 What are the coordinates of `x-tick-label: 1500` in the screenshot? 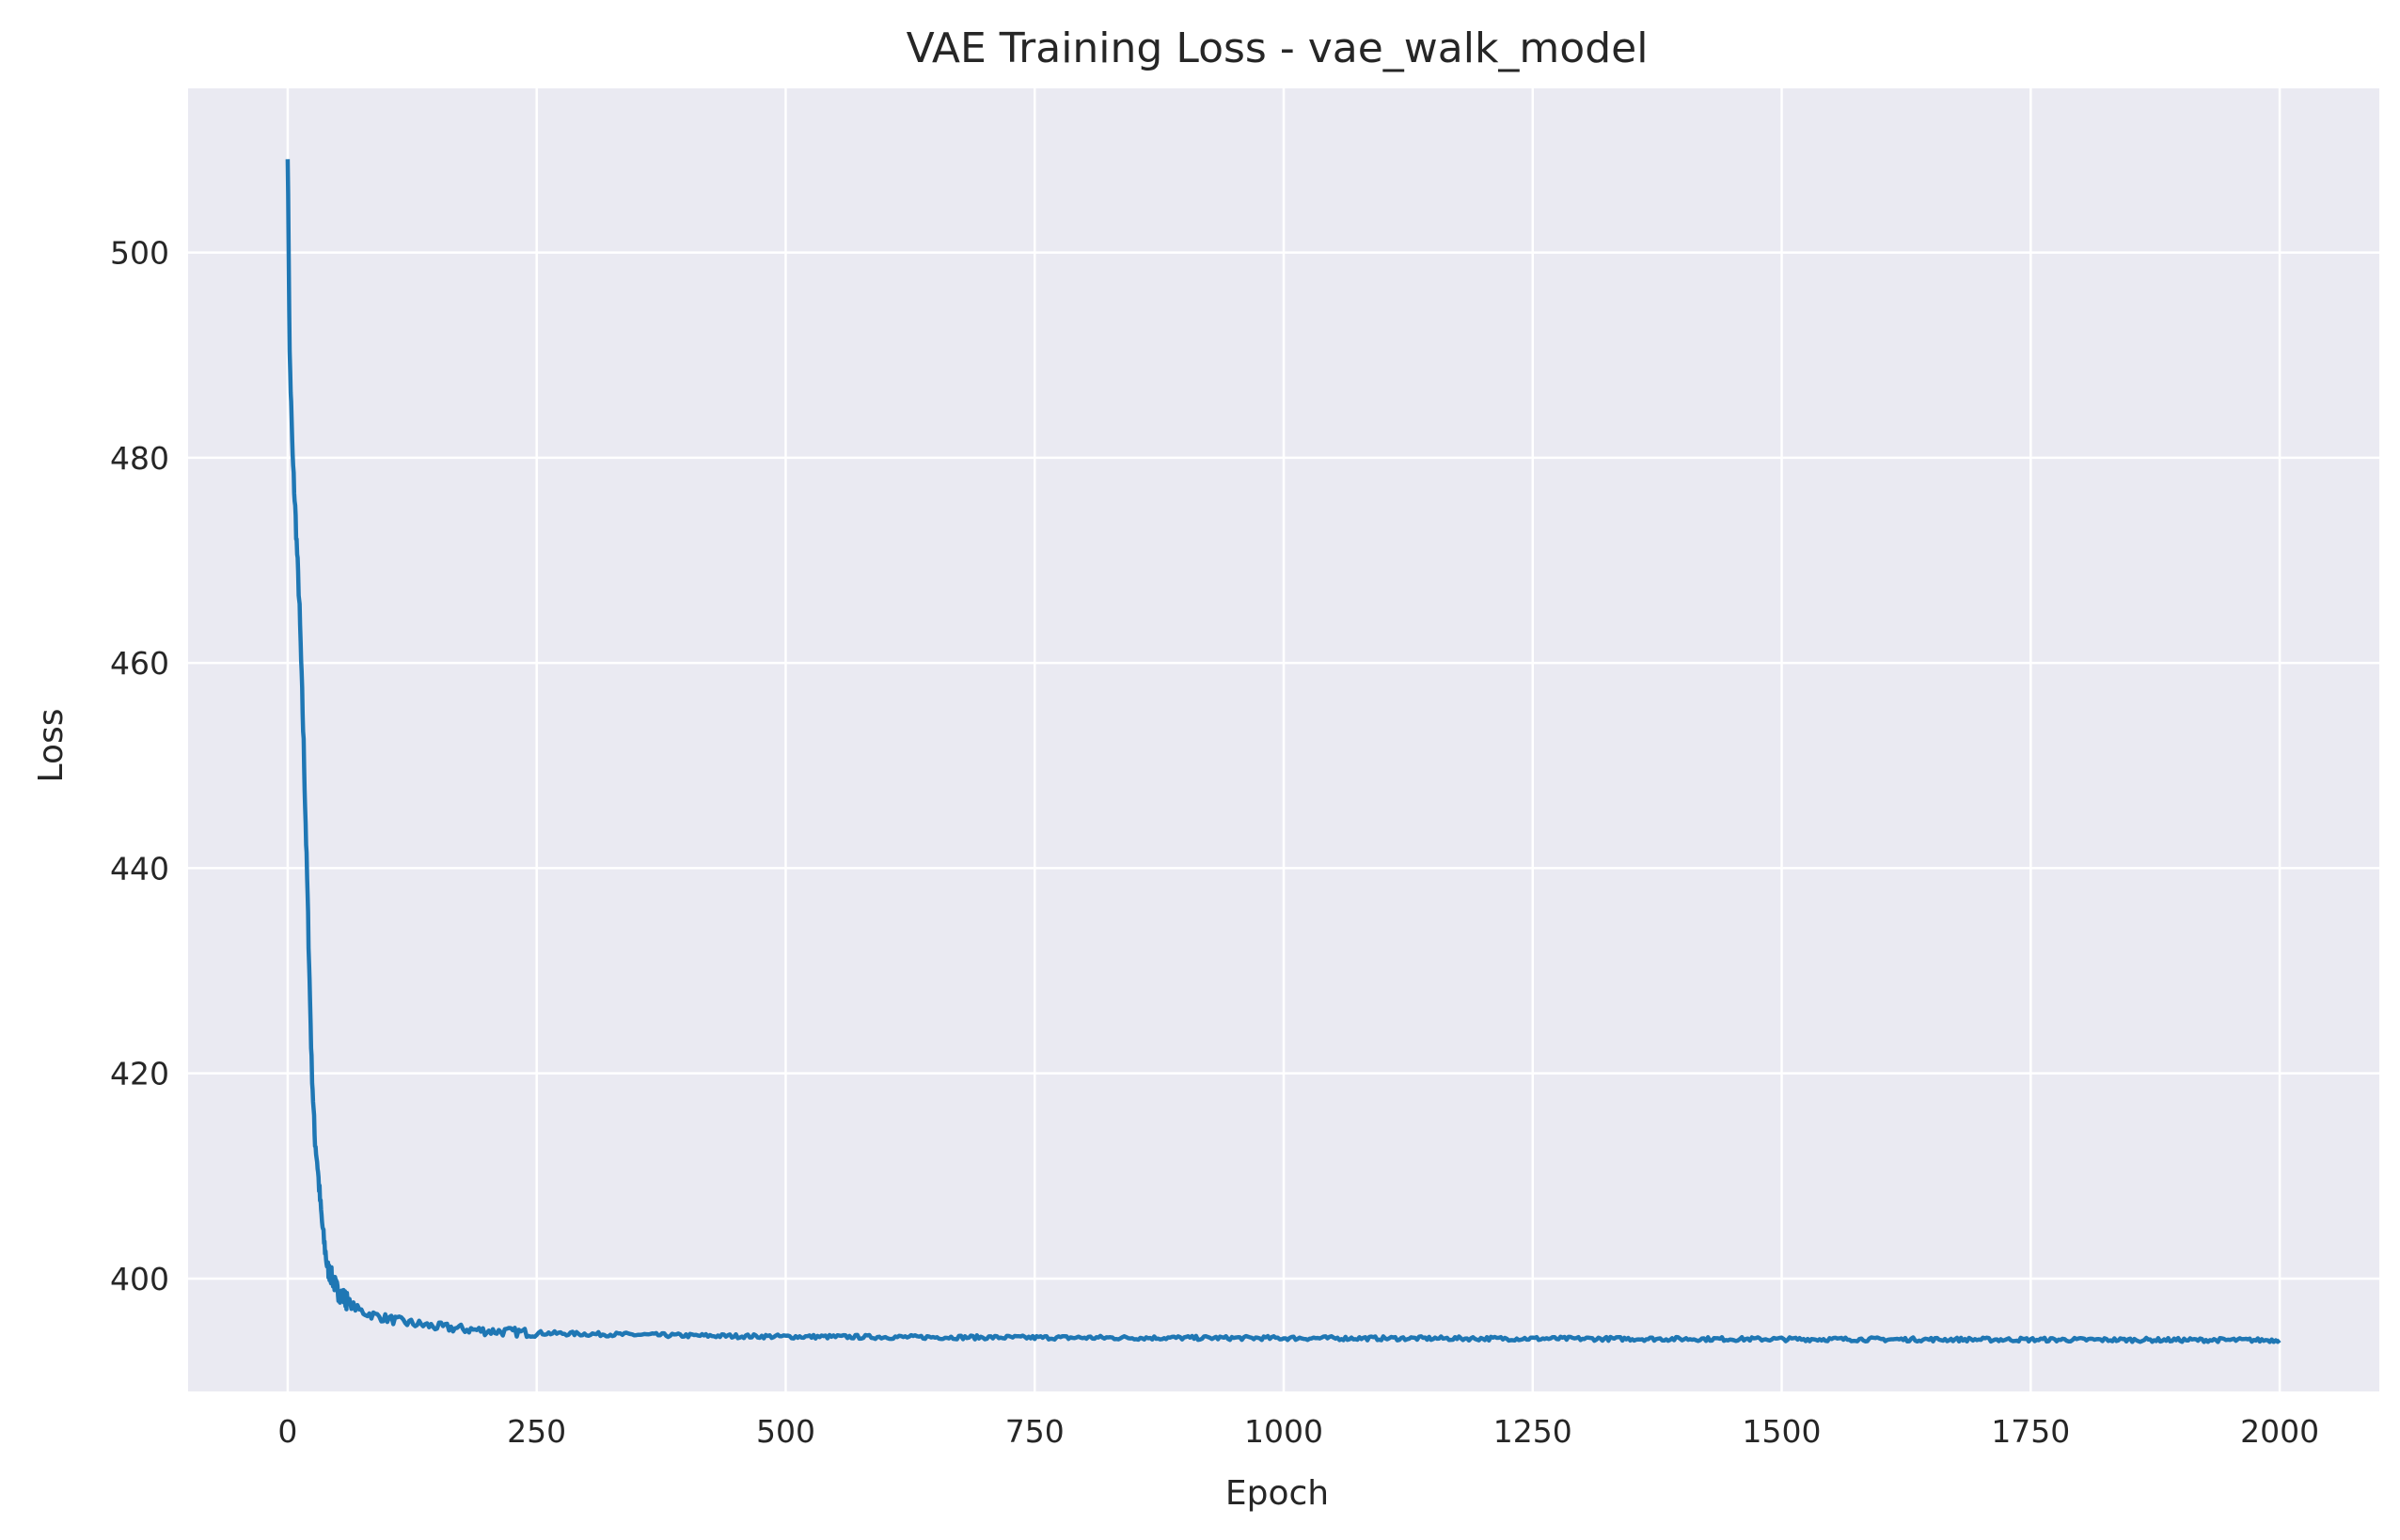 It's located at (1782, 1432).